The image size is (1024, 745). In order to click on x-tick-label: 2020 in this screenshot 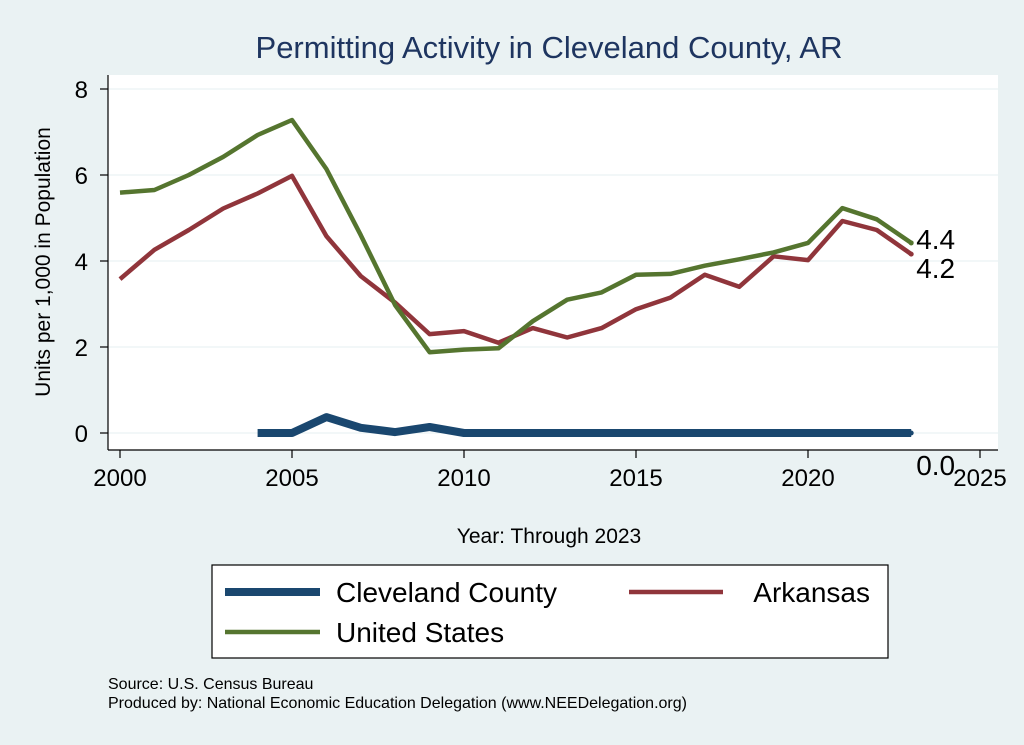, I will do `click(807, 478)`.